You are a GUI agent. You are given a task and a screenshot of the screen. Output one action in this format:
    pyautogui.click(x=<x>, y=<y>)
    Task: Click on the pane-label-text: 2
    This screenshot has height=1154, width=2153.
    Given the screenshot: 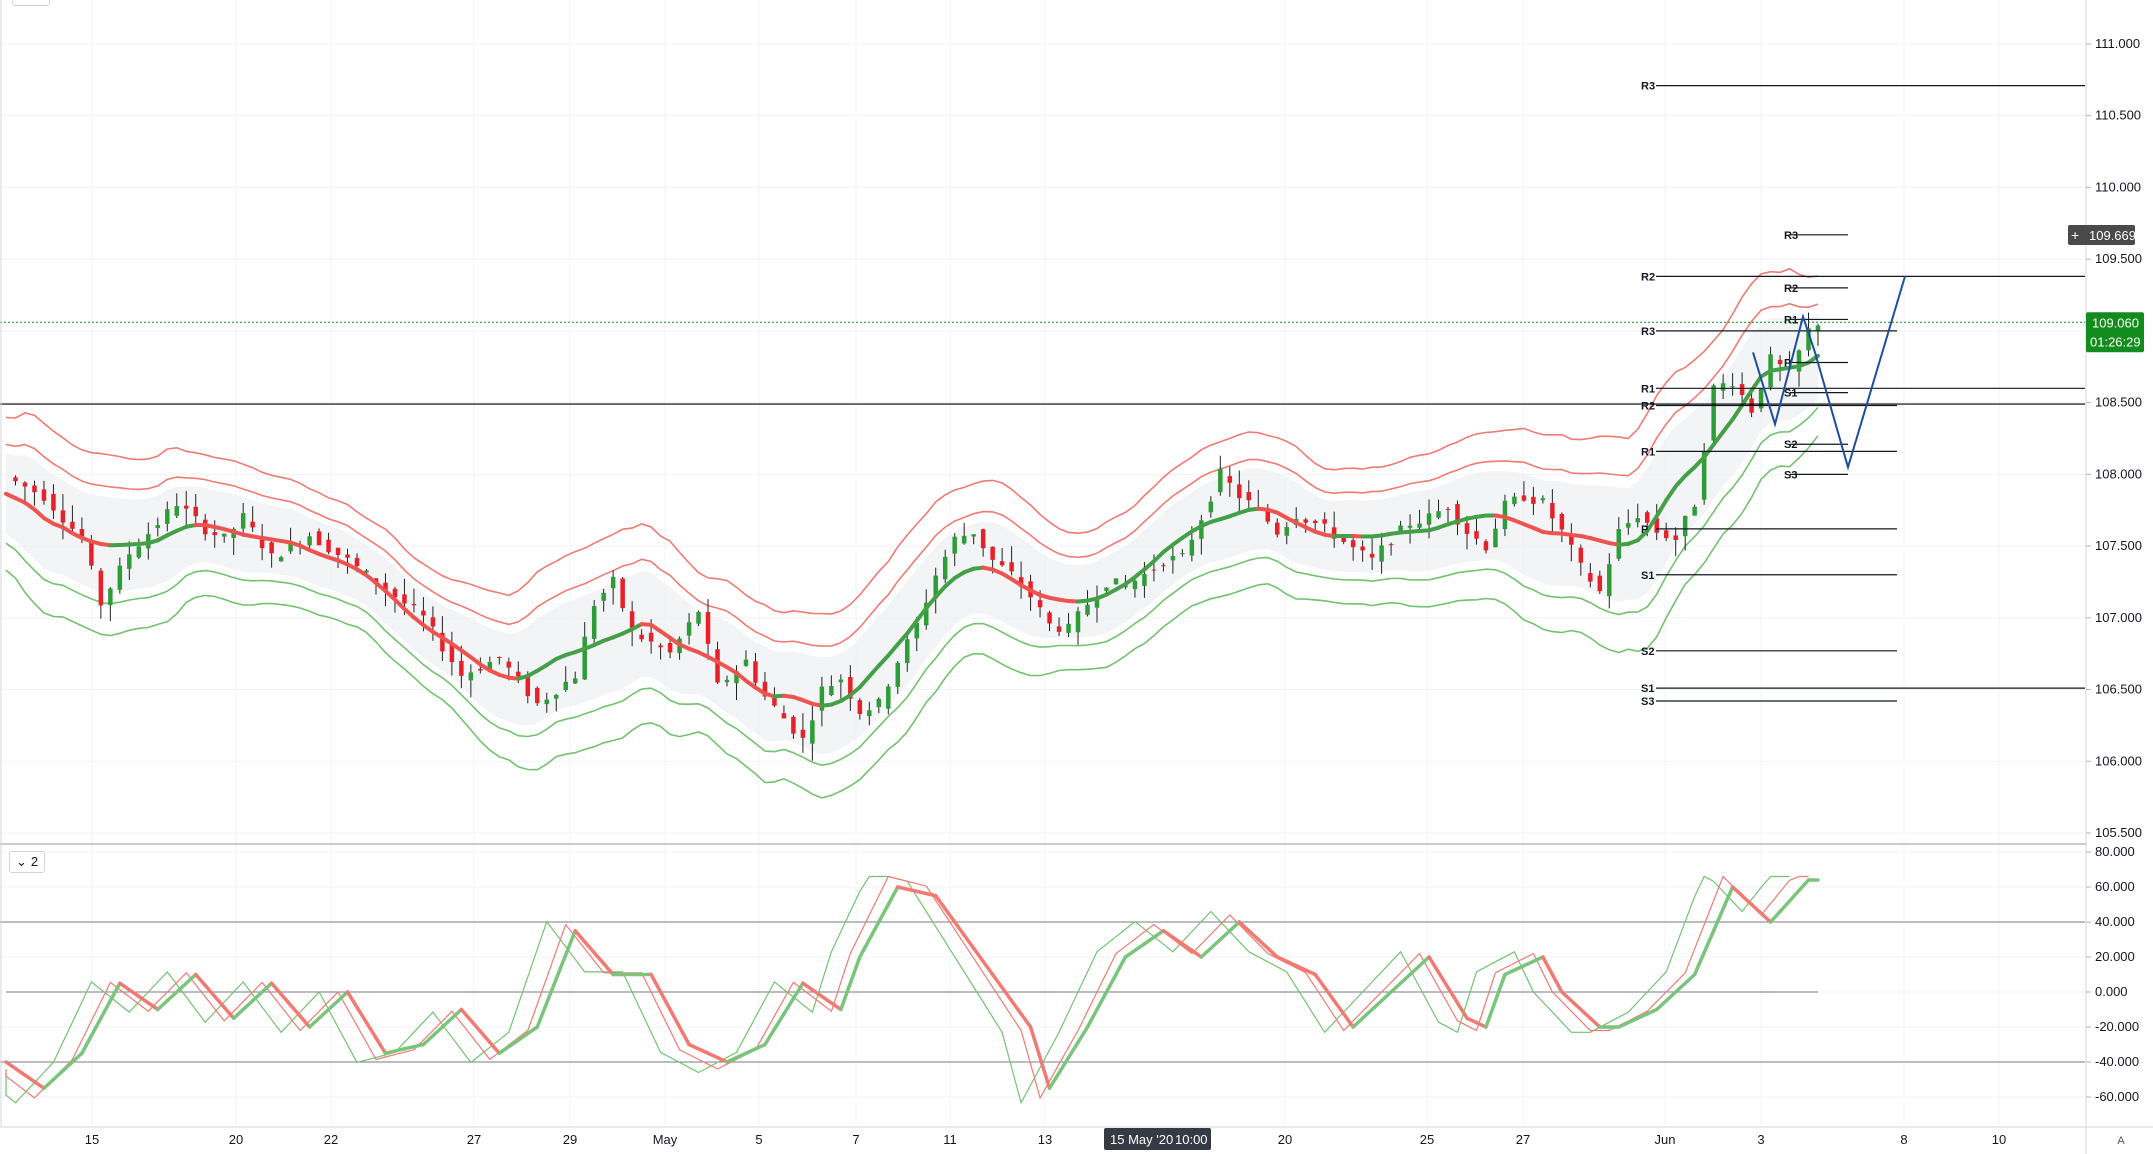 What is the action you would take?
    pyautogui.click(x=34, y=861)
    